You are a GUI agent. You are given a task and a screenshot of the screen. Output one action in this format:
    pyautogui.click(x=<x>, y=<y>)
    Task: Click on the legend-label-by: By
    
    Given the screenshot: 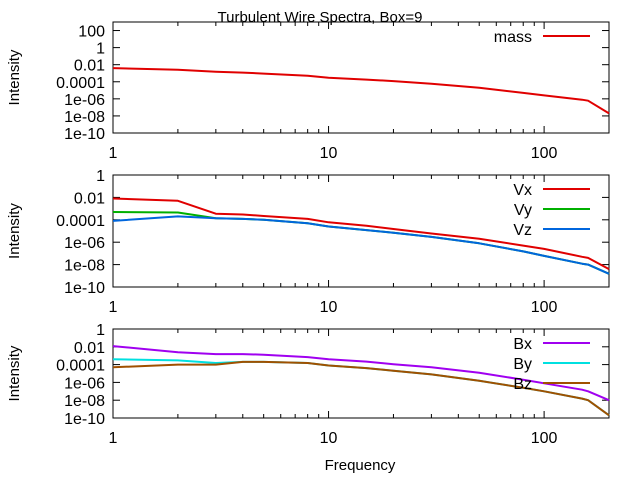 What is the action you would take?
    pyautogui.click(x=522, y=364)
    